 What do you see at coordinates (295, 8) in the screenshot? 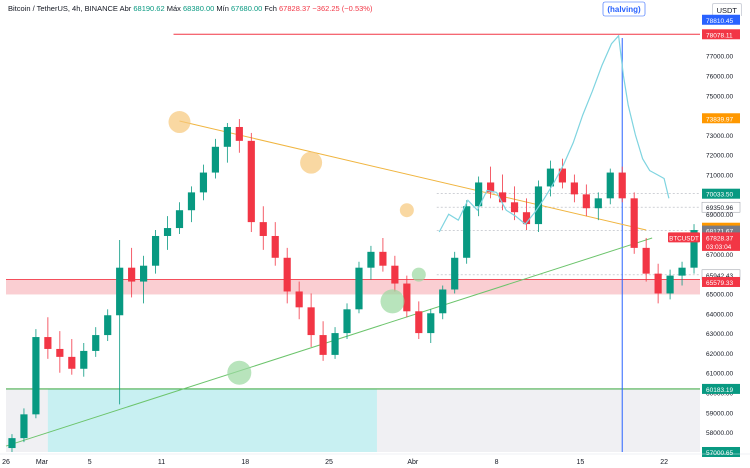
I see `close-value: 67828.37` at bounding box center [295, 8].